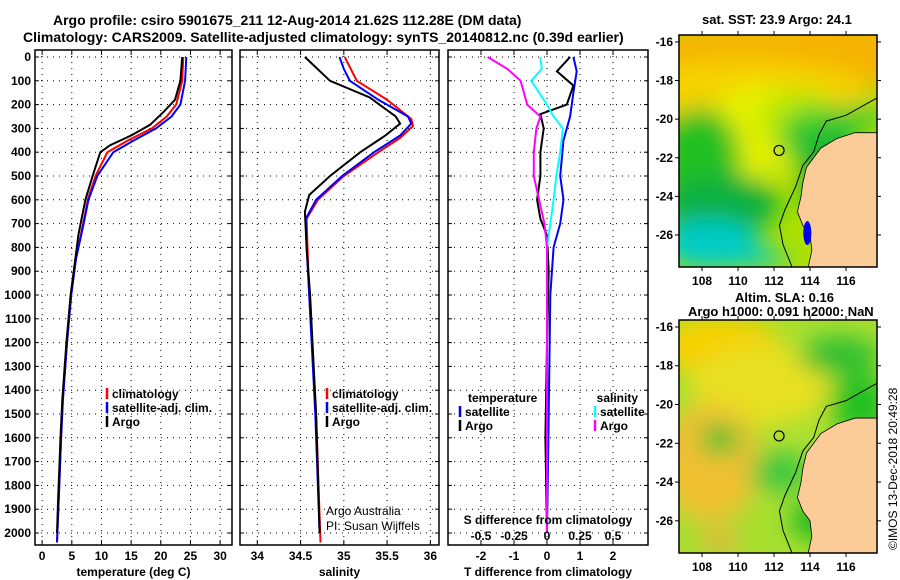 The width and height of the screenshot is (900, 580). What do you see at coordinates (382, 408) in the screenshot?
I see `legend-label: satellite-adj. clim.` at bounding box center [382, 408].